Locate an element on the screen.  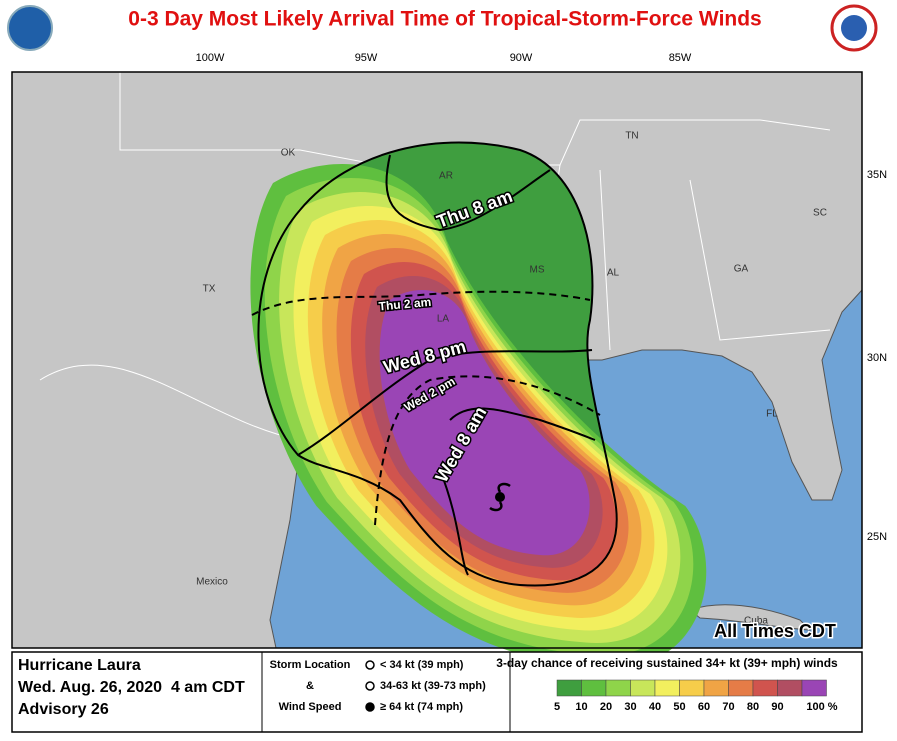
scale-label: 20 is located at coordinates (606, 707).